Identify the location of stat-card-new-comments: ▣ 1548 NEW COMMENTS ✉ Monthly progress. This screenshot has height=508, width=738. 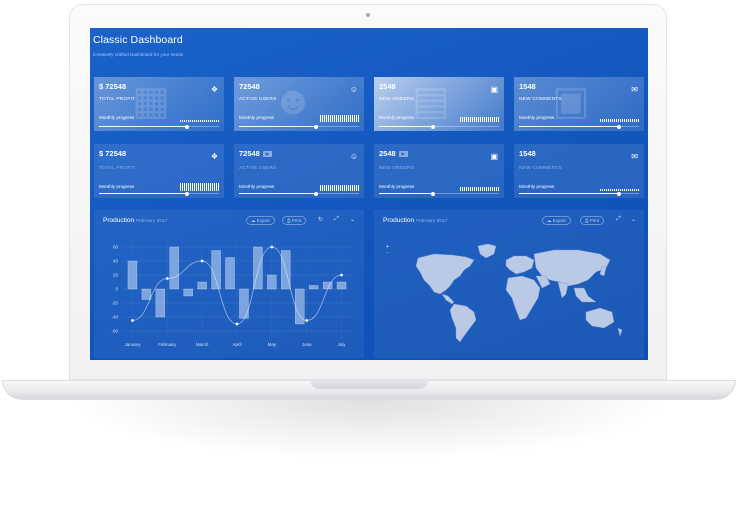
(579, 104).